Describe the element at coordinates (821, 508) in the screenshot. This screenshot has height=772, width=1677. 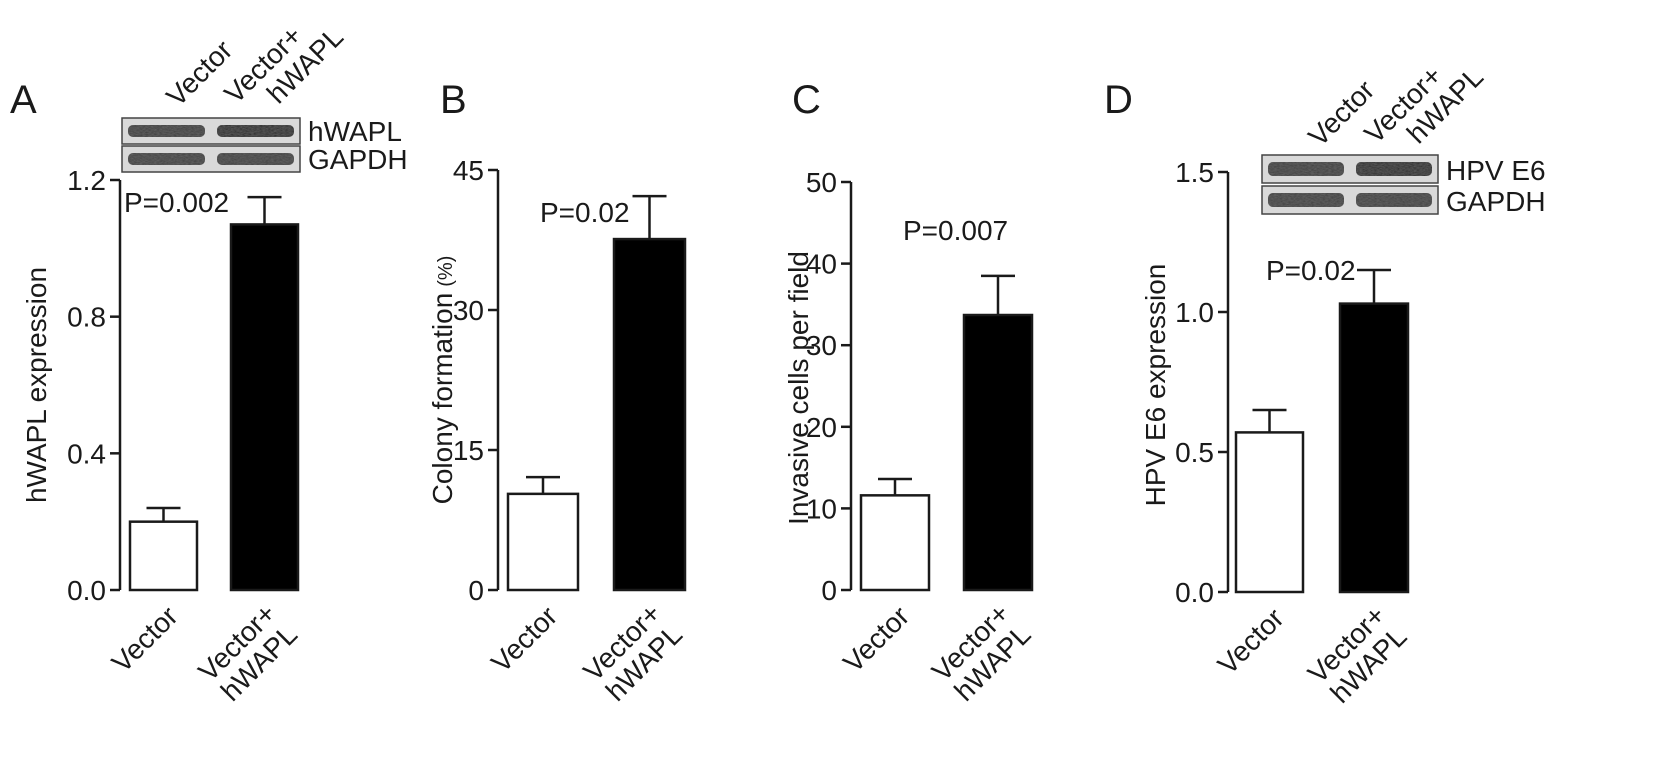
I see `y-tick-label: 10` at that location.